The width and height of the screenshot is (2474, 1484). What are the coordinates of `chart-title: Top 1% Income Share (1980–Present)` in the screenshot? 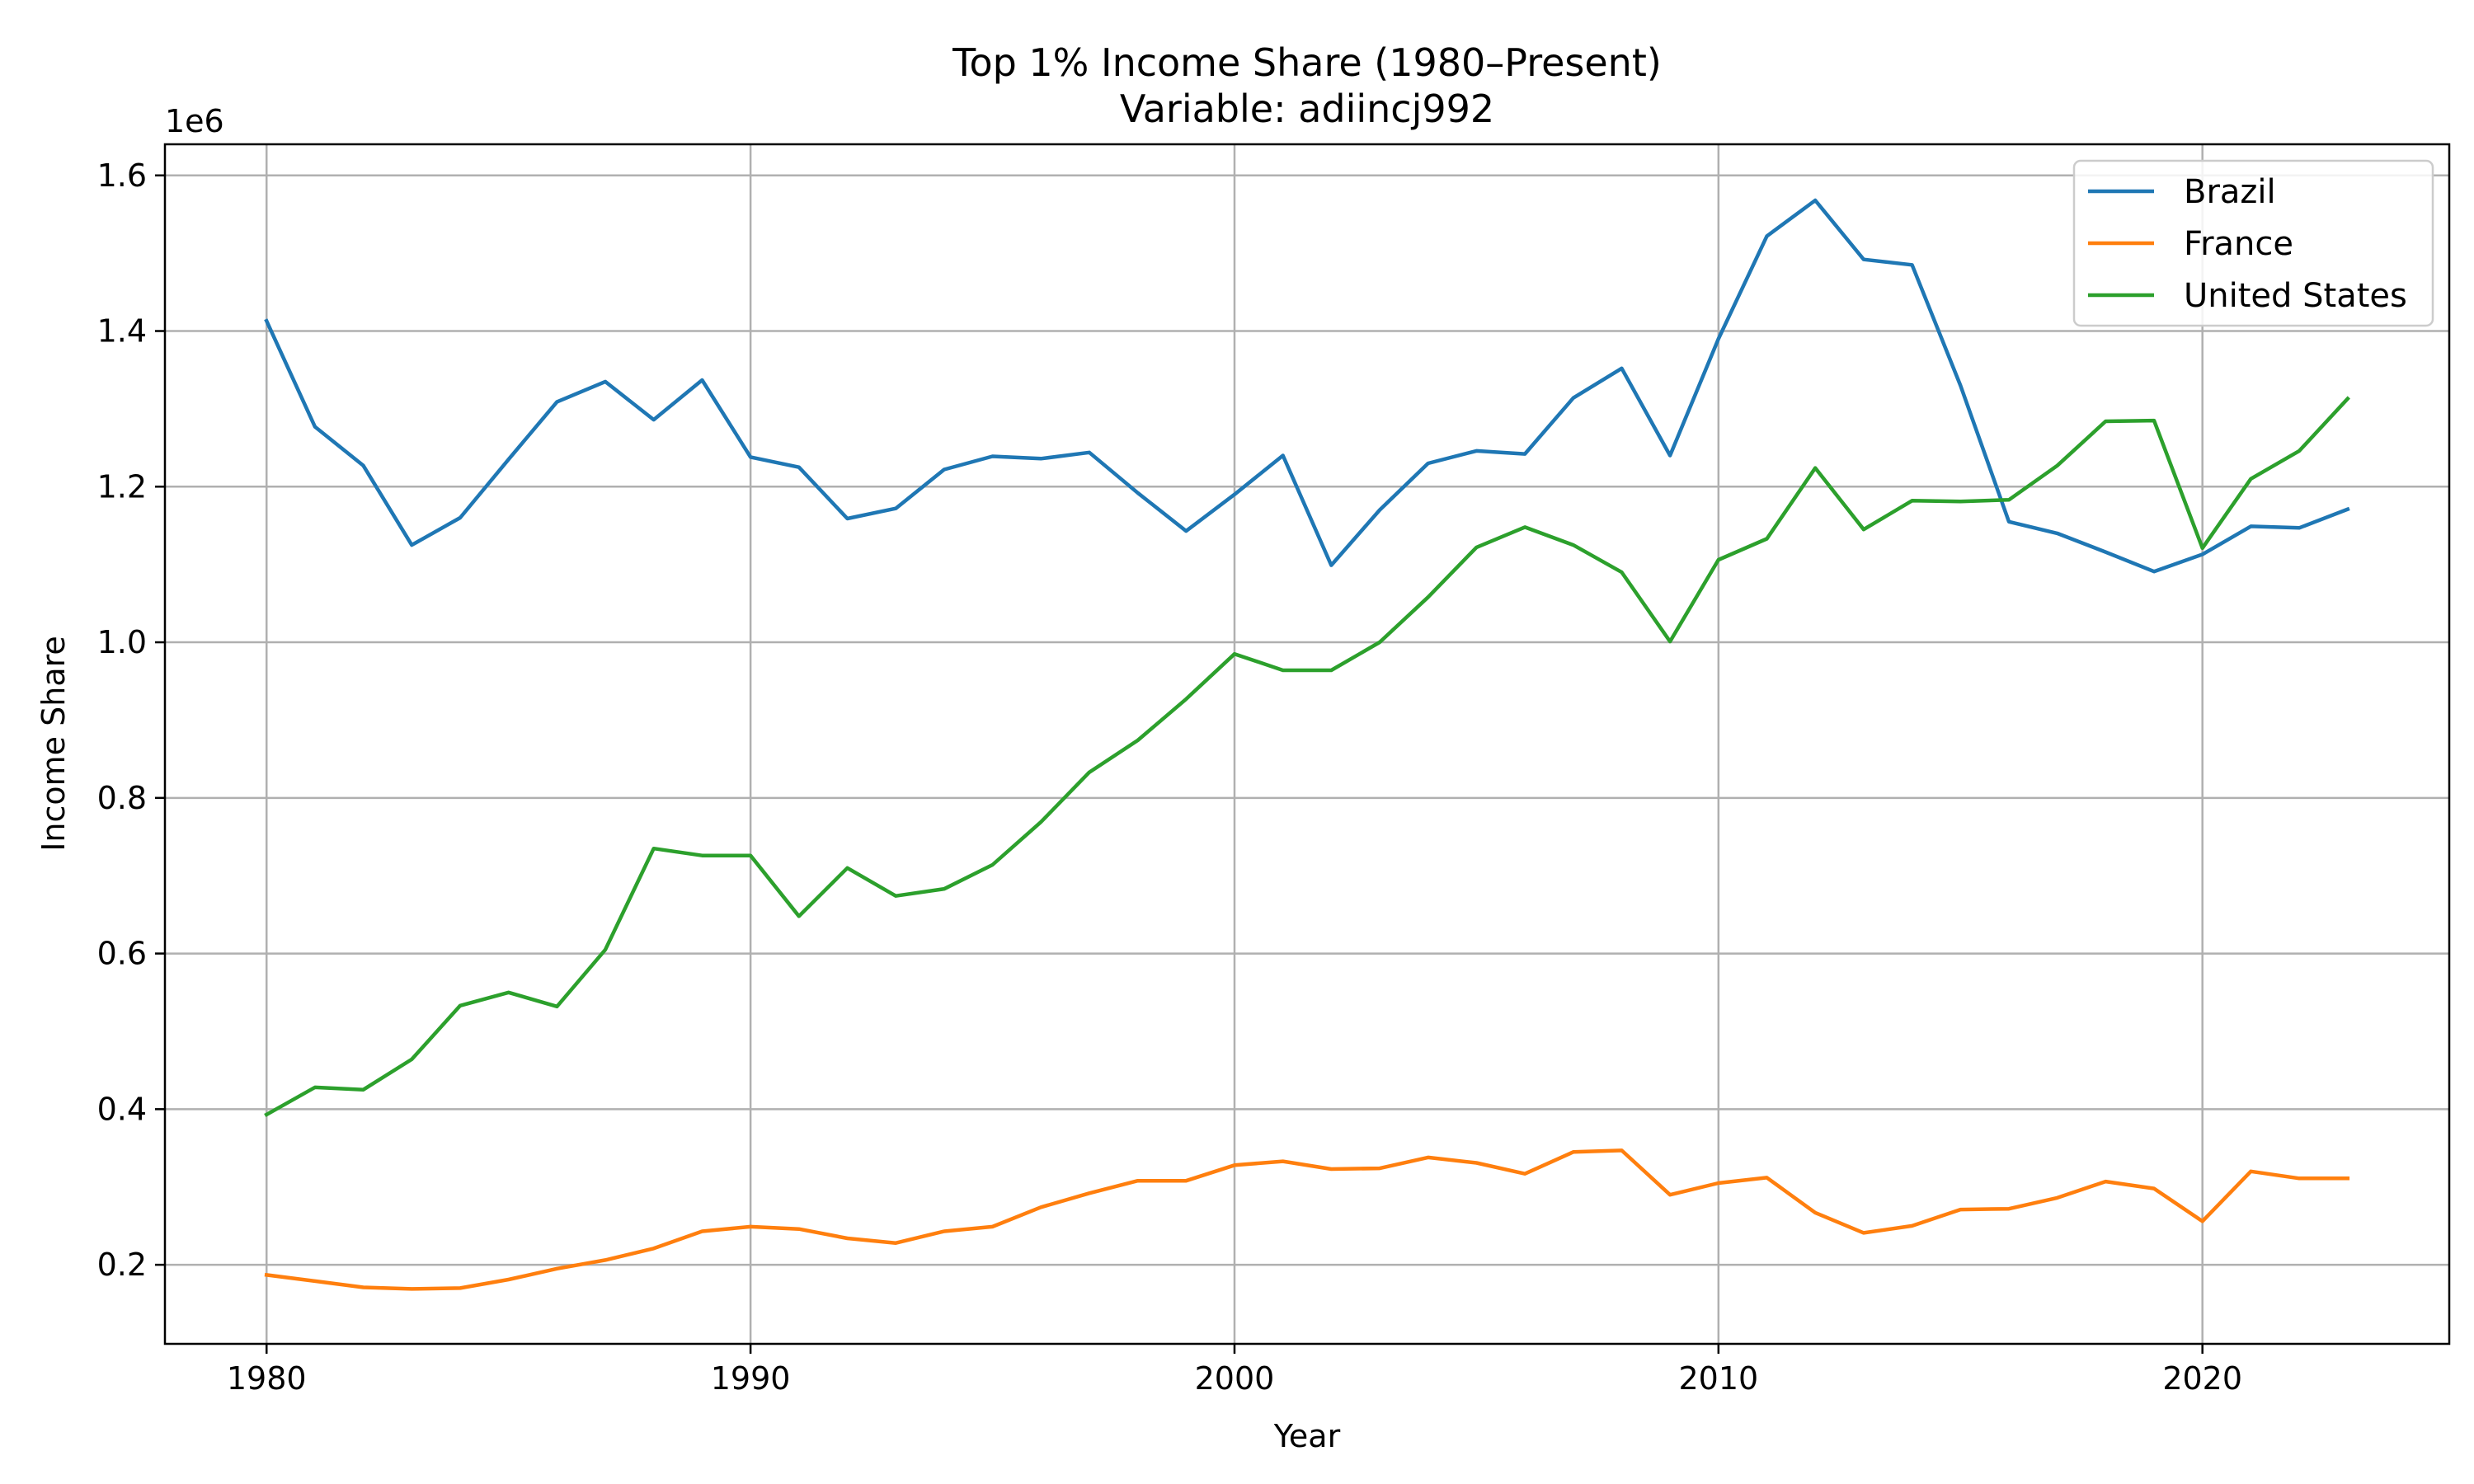 It's located at (1307, 62).